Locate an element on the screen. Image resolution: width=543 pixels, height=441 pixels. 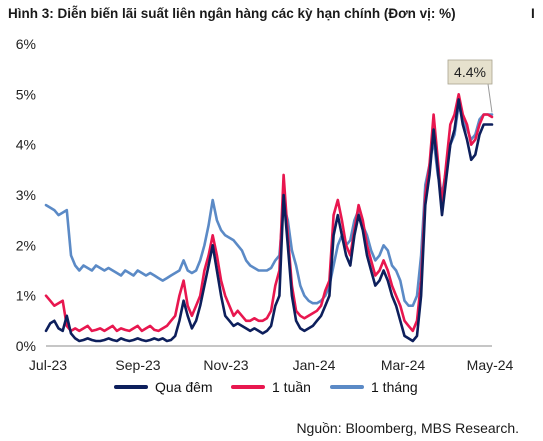
y-axis-ticks: 0% 1% 2% 3% 4% 5% 6% is located at coordinates (26, 195).